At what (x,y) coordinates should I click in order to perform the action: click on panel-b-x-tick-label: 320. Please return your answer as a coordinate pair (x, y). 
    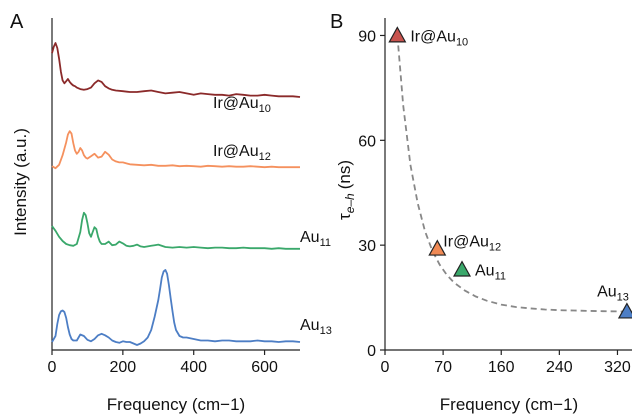
    Looking at the image, I should click on (617, 367).